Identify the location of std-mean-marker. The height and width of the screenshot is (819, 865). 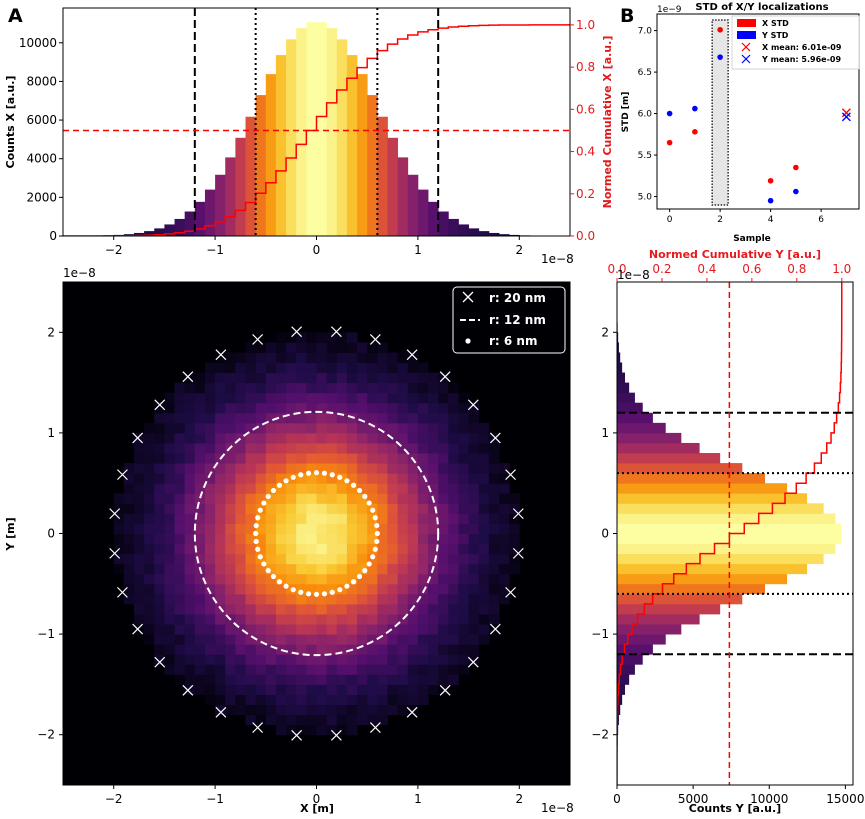
(846, 113).